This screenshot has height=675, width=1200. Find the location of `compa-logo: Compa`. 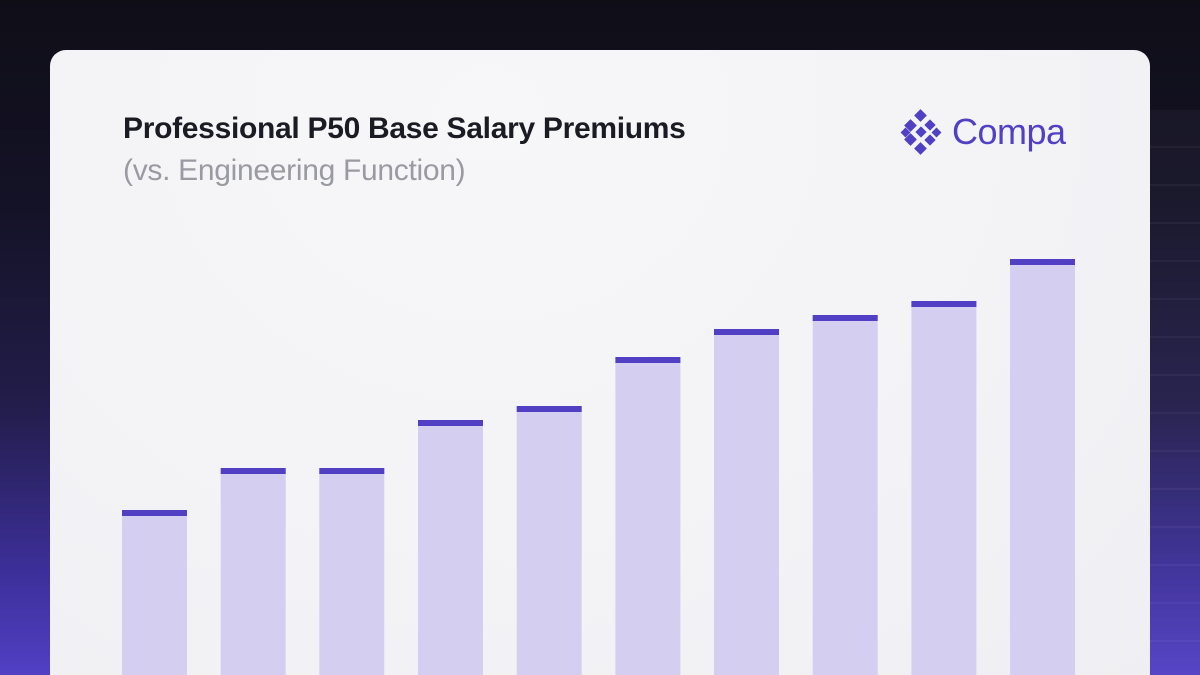

compa-logo: Compa is located at coordinates (983, 132).